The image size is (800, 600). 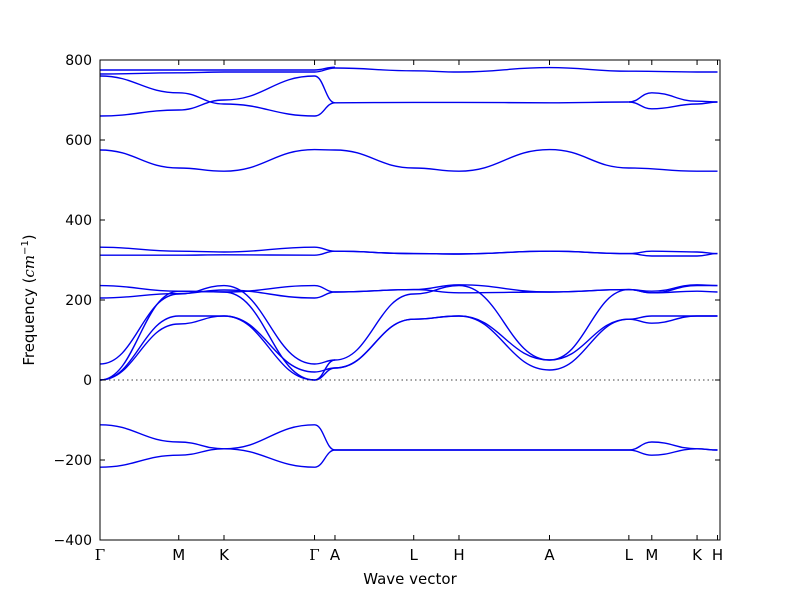 I want to click on kpoint-label-3: Γ, so click(x=314, y=555).